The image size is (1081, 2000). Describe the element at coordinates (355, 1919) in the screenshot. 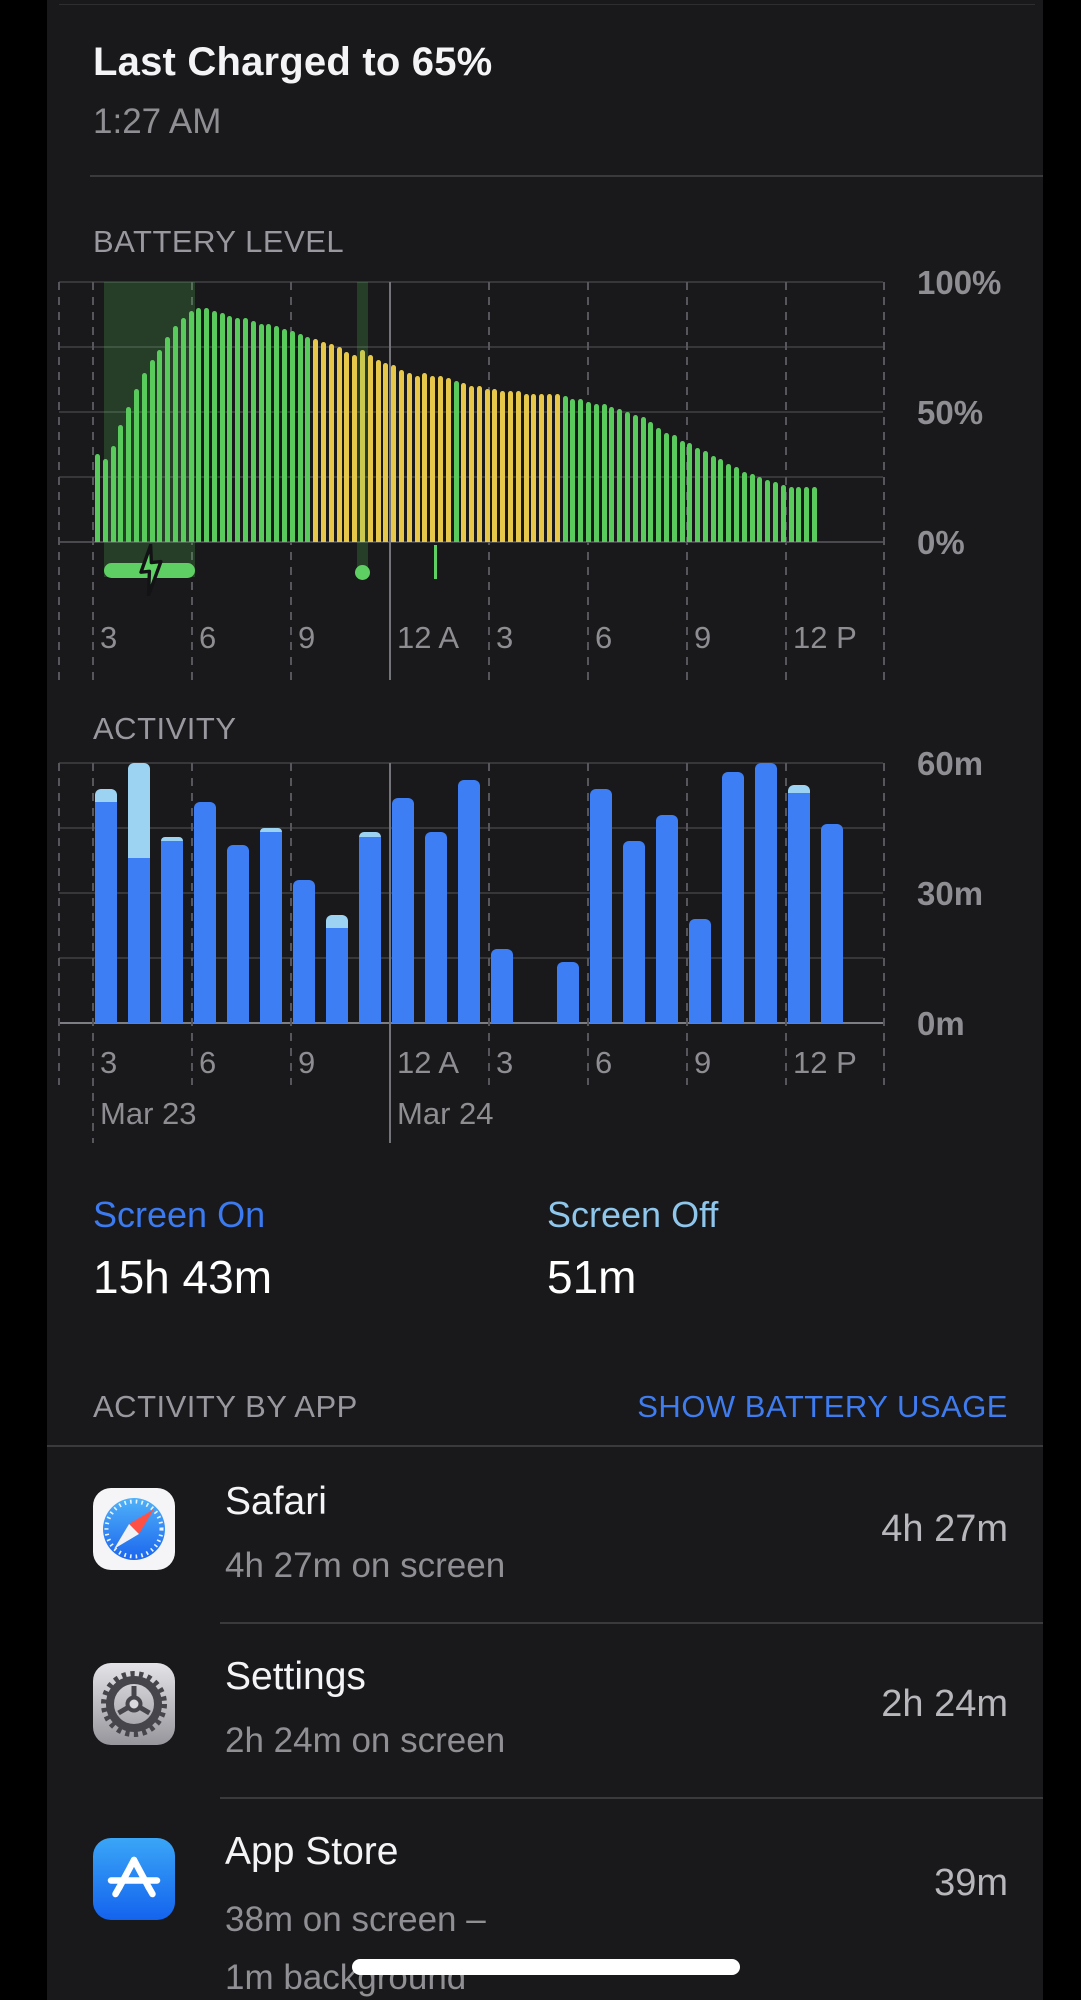

I see `app-usage-line1: 38m on screen –` at that location.